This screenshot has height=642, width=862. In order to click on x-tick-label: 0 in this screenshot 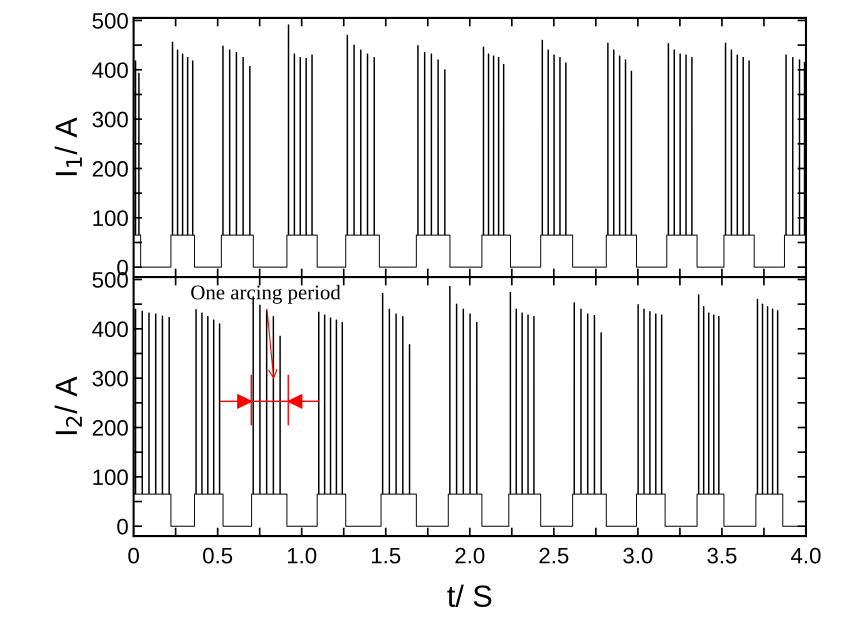, I will do `click(133, 556)`.